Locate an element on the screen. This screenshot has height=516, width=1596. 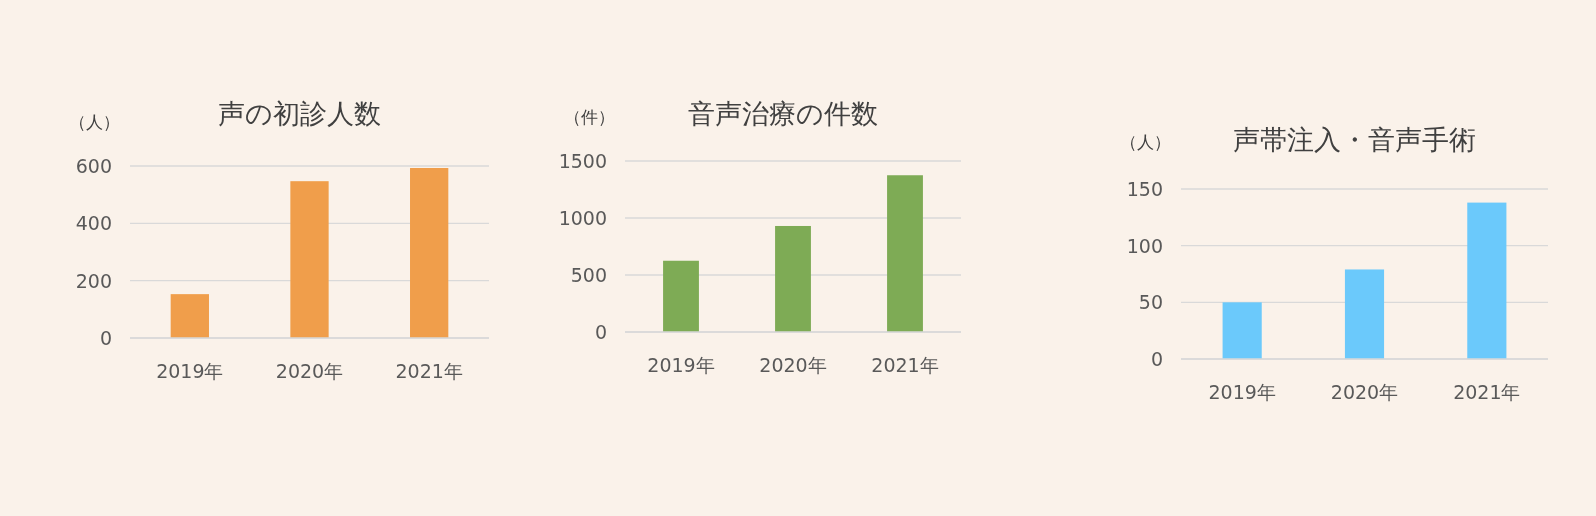
y-tick-label: 1000 is located at coordinates (582, 218).